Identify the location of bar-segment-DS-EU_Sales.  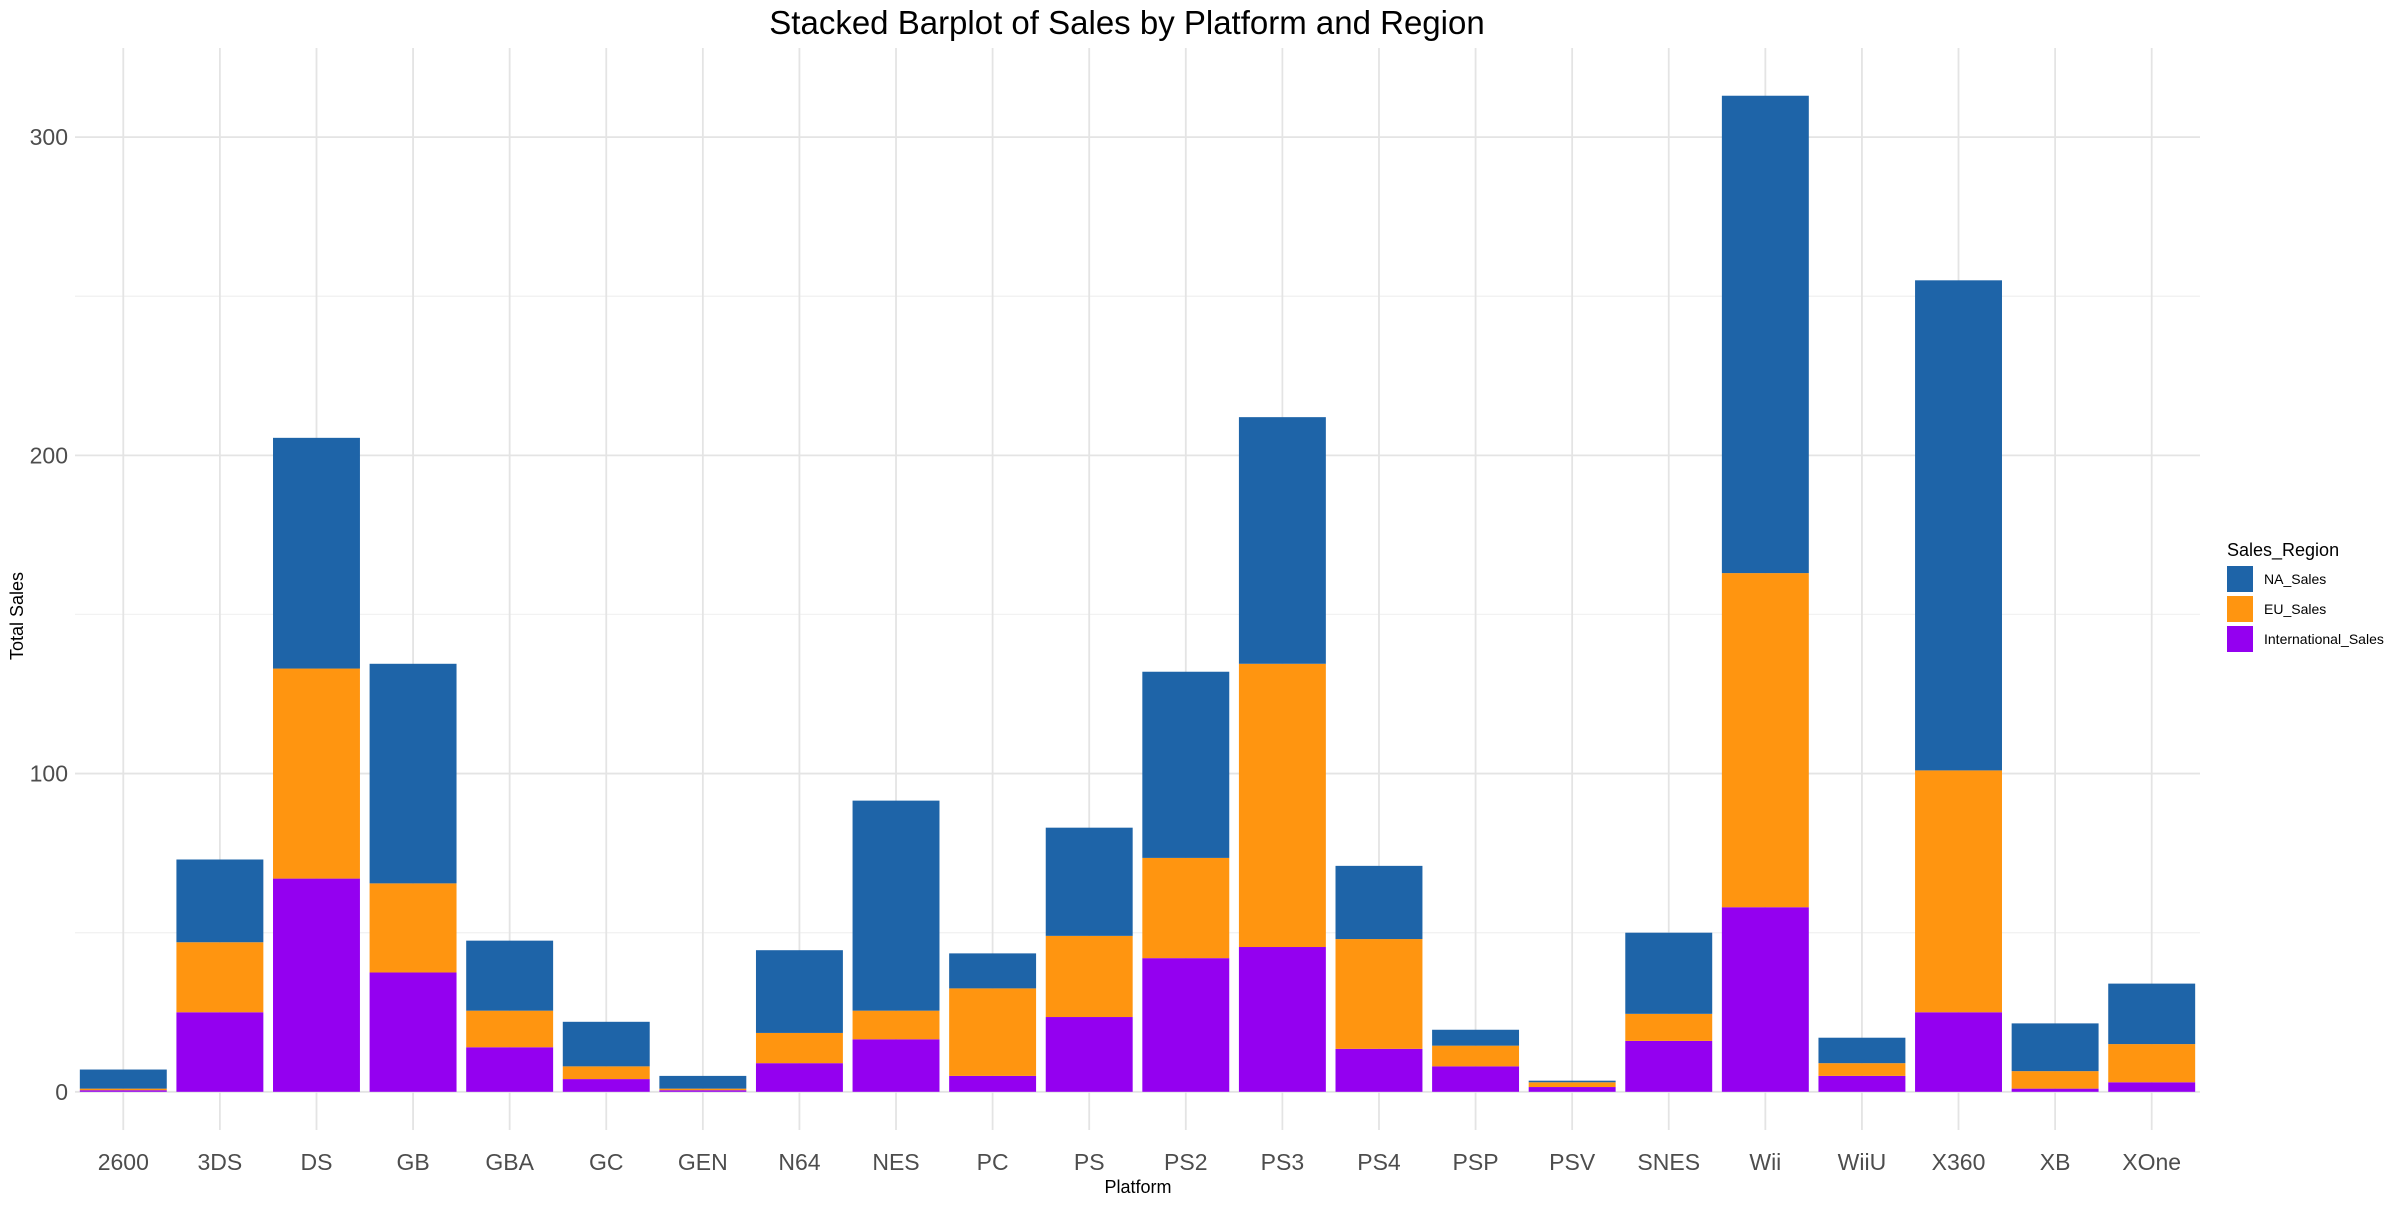
(316, 773).